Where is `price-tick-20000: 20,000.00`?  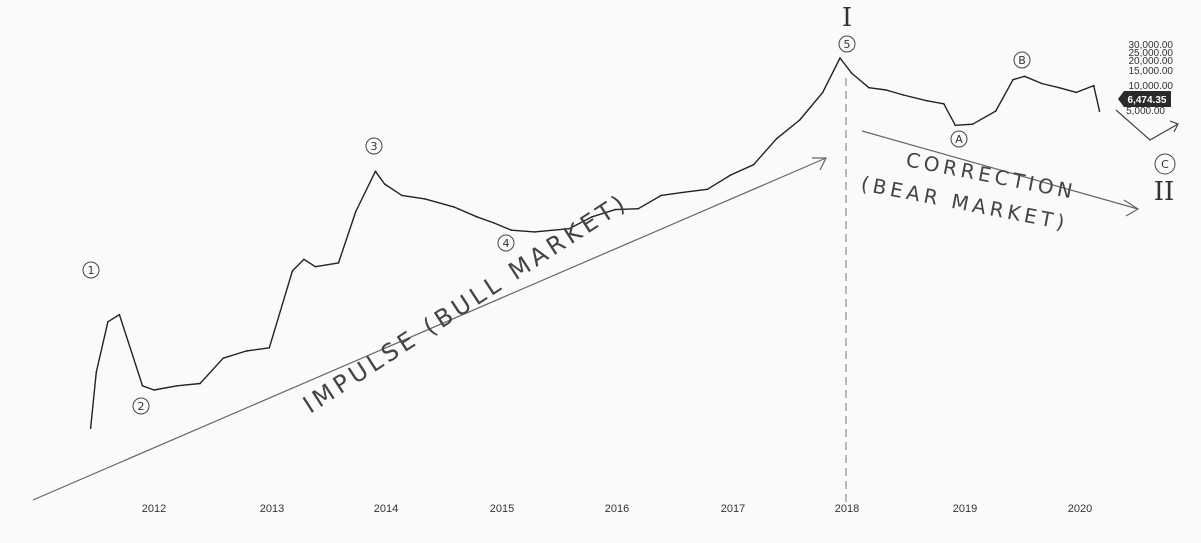
price-tick-20000: 20,000.00 is located at coordinates (1151, 61).